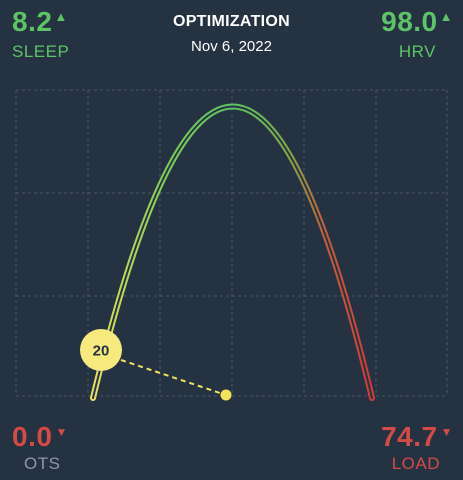 The width and height of the screenshot is (463, 480). I want to click on marker-connector, so click(173, 377).